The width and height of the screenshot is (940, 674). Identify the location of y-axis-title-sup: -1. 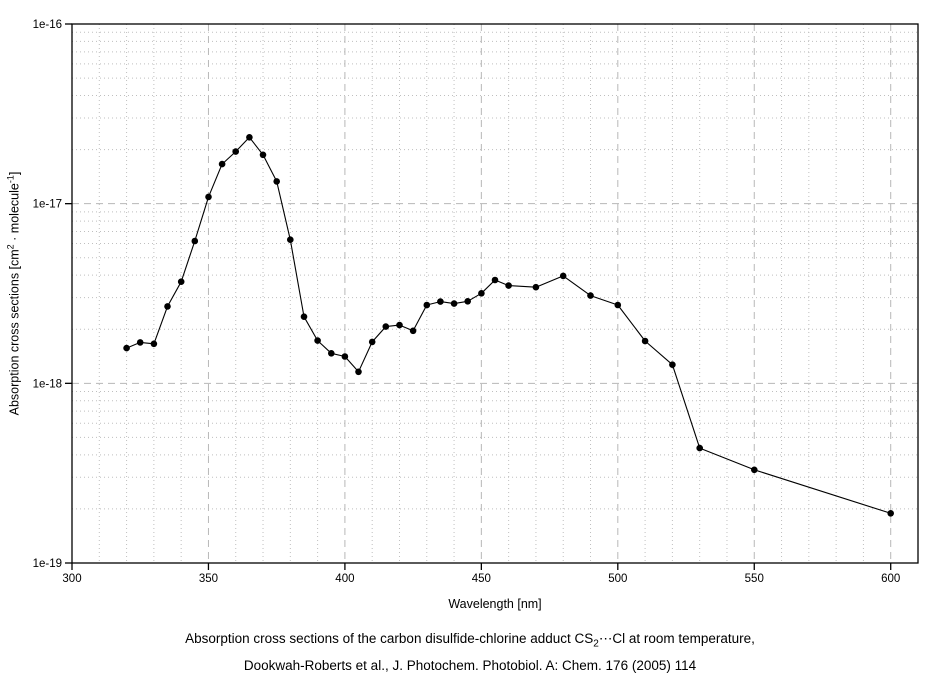
(10, 179).